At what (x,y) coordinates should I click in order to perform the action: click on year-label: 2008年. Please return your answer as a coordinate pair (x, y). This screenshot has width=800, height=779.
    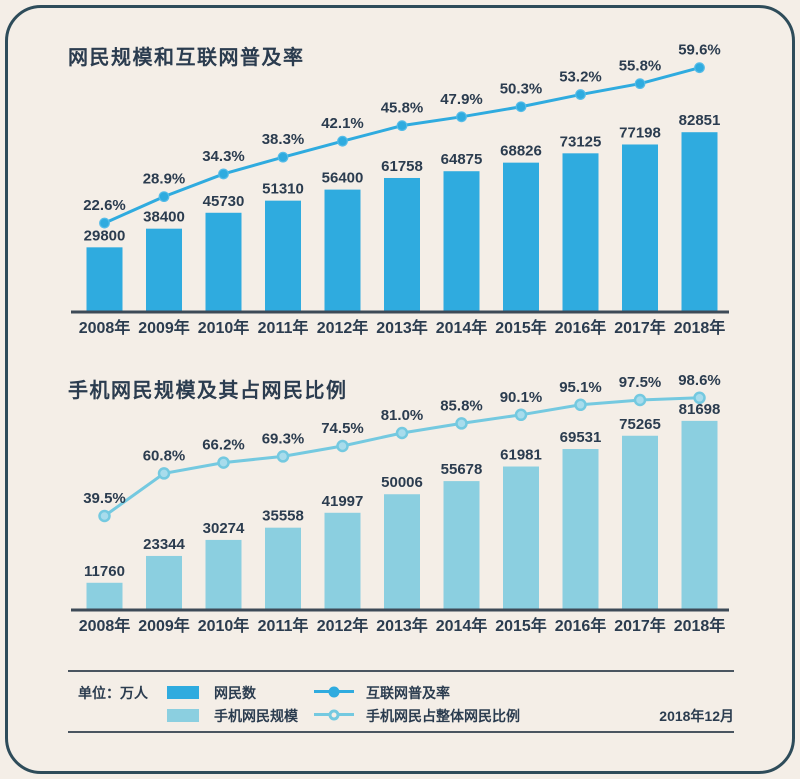
    Looking at the image, I should click on (105, 625).